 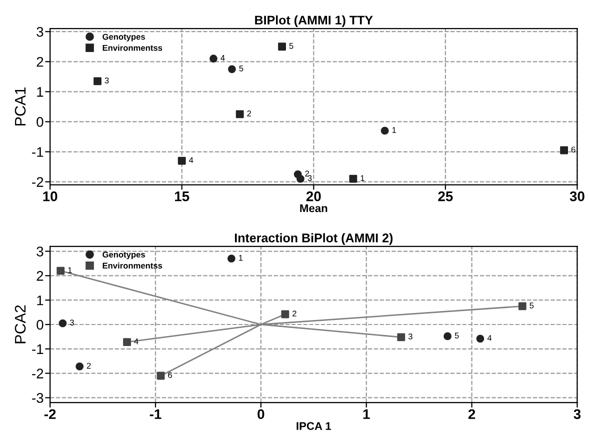 What do you see at coordinates (313, 239) in the screenshot?
I see `chart-title: Interaction BiPlot (AMMI 2)` at bounding box center [313, 239].